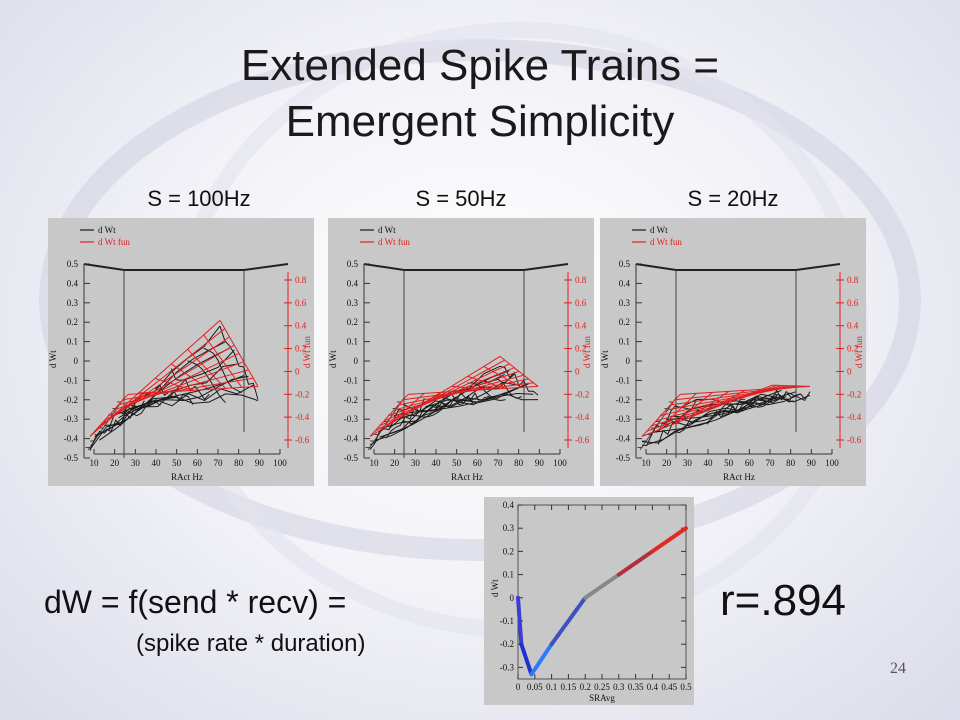 The image size is (960, 720). Describe the element at coordinates (518, 687) in the screenshot. I see `chart-x-tick: 0` at that location.